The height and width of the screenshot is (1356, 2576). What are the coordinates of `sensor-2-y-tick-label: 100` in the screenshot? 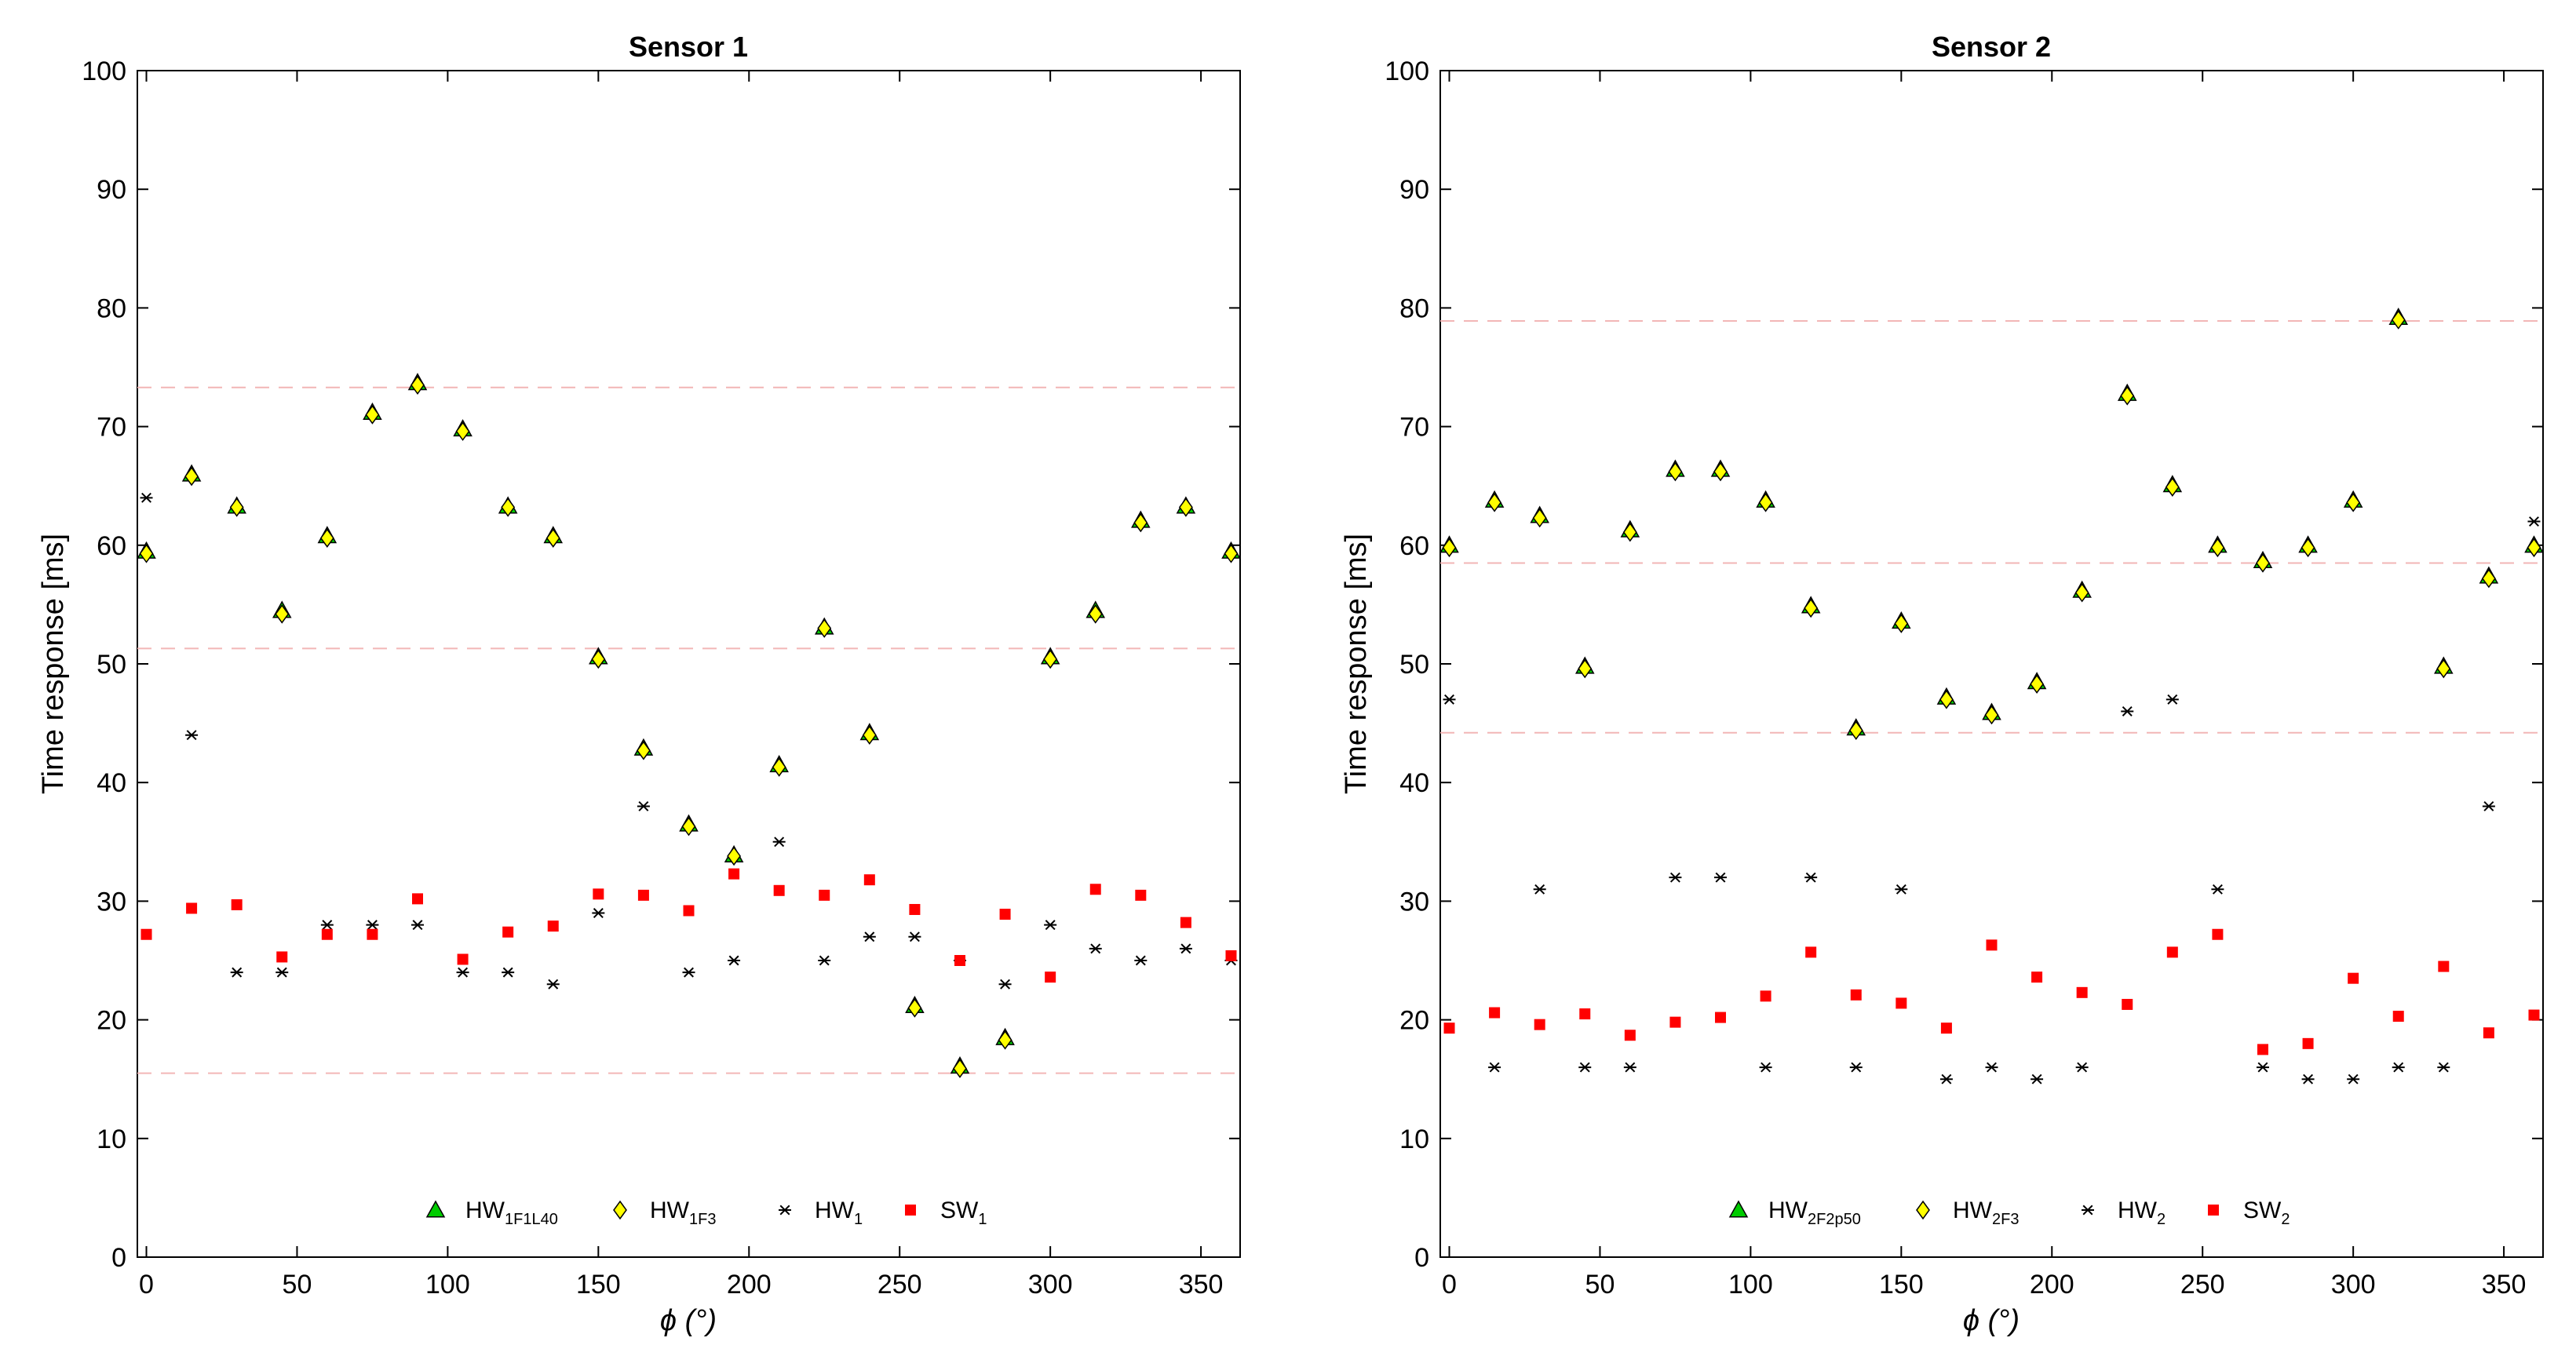 It's located at (1407, 71).